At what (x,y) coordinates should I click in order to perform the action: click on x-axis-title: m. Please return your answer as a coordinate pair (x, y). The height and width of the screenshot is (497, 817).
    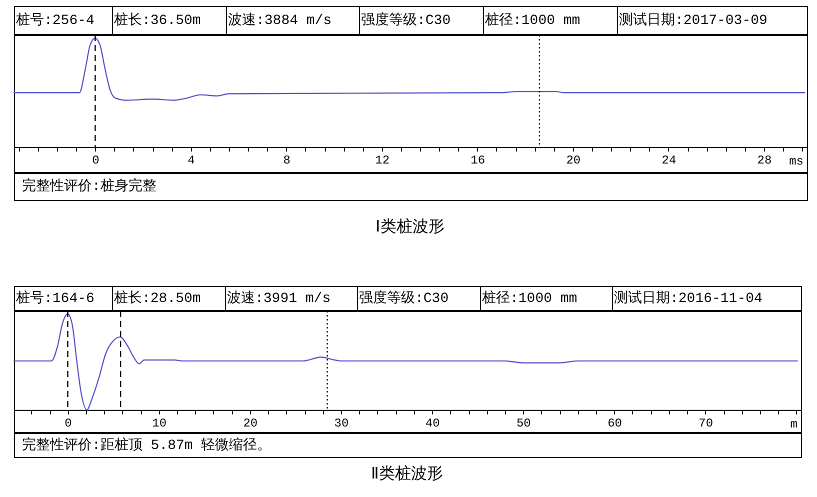
    Looking at the image, I should click on (794, 424).